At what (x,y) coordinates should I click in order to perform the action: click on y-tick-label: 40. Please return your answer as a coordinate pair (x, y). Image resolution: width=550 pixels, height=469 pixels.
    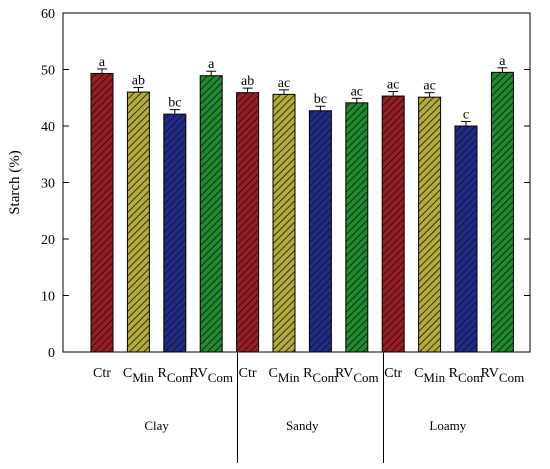
    Looking at the image, I should click on (48, 127).